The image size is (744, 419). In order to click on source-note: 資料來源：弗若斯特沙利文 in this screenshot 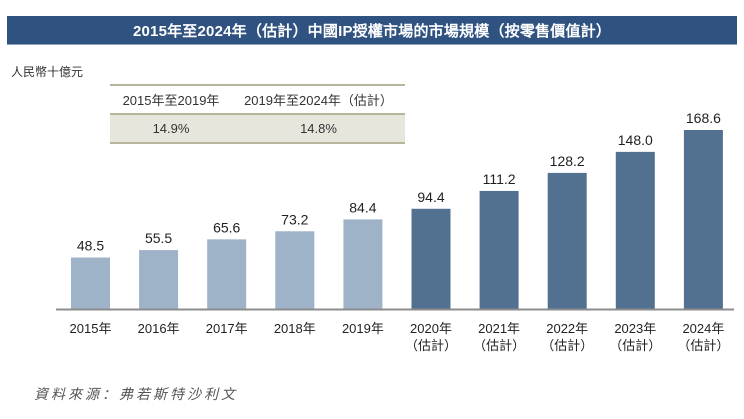, I will do `click(136, 394)`.